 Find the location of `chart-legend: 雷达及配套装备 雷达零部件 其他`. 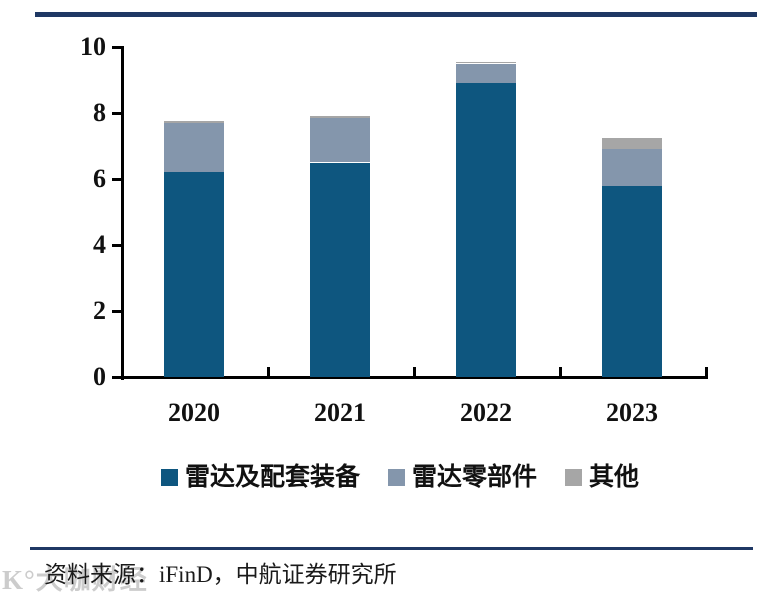

chart-legend: 雷达及配套装备 雷达零部件 其他 is located at coordinates (400, 477).